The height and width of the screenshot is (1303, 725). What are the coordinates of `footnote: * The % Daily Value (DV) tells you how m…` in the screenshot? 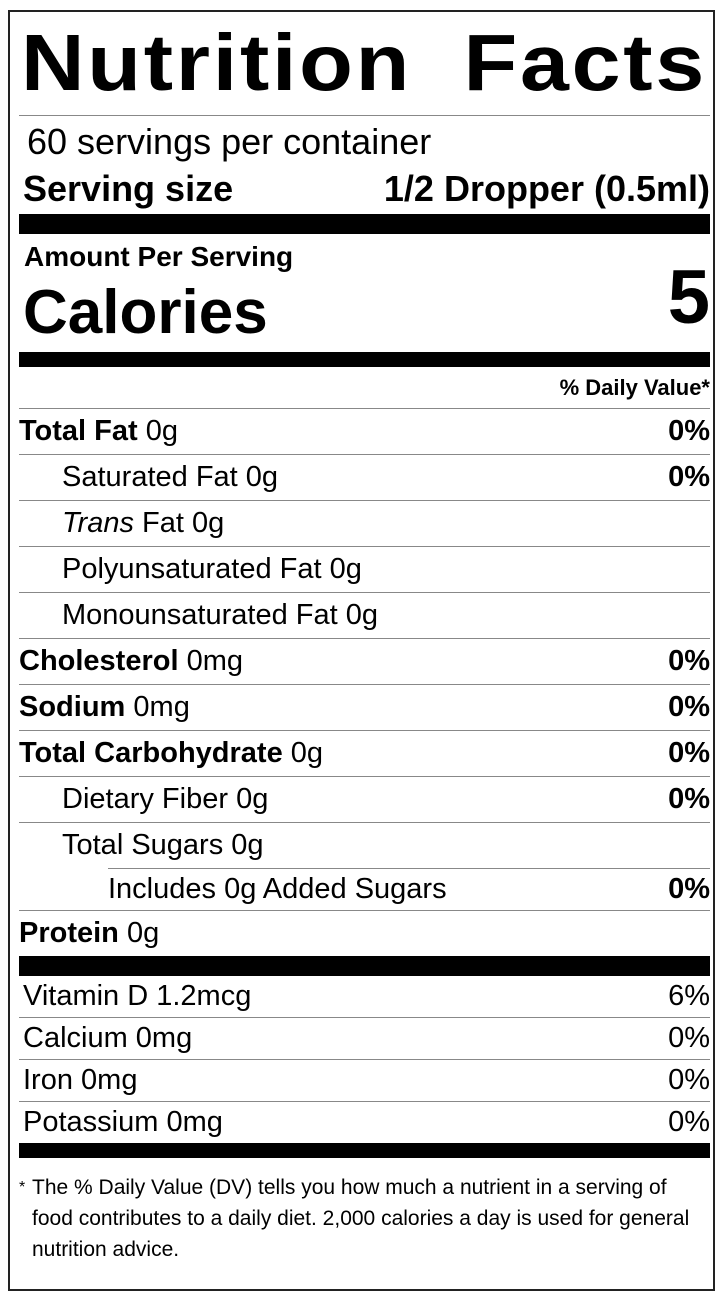 It's located at (364, 1211).